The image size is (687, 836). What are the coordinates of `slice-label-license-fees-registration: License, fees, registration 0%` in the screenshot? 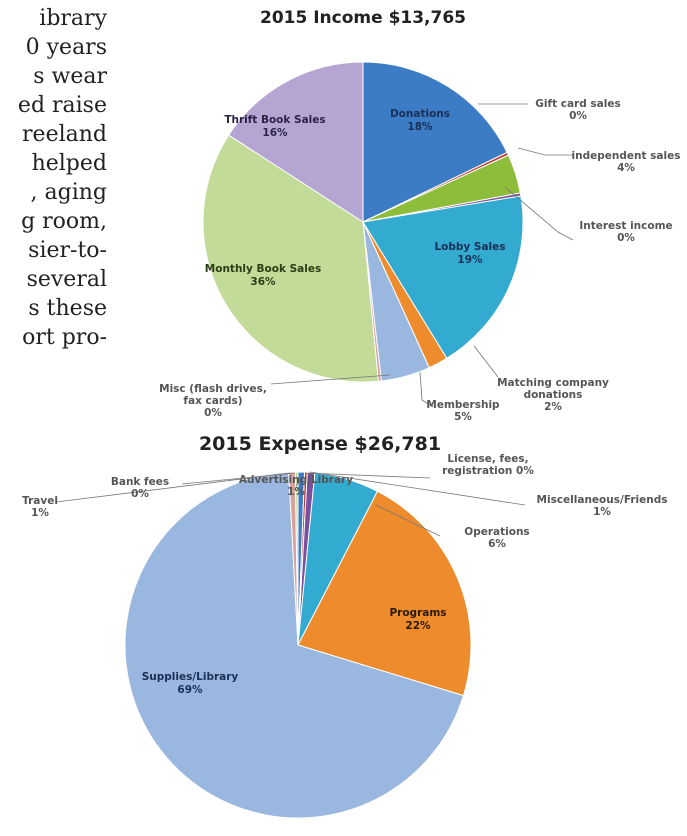 It's located at (488, 465).